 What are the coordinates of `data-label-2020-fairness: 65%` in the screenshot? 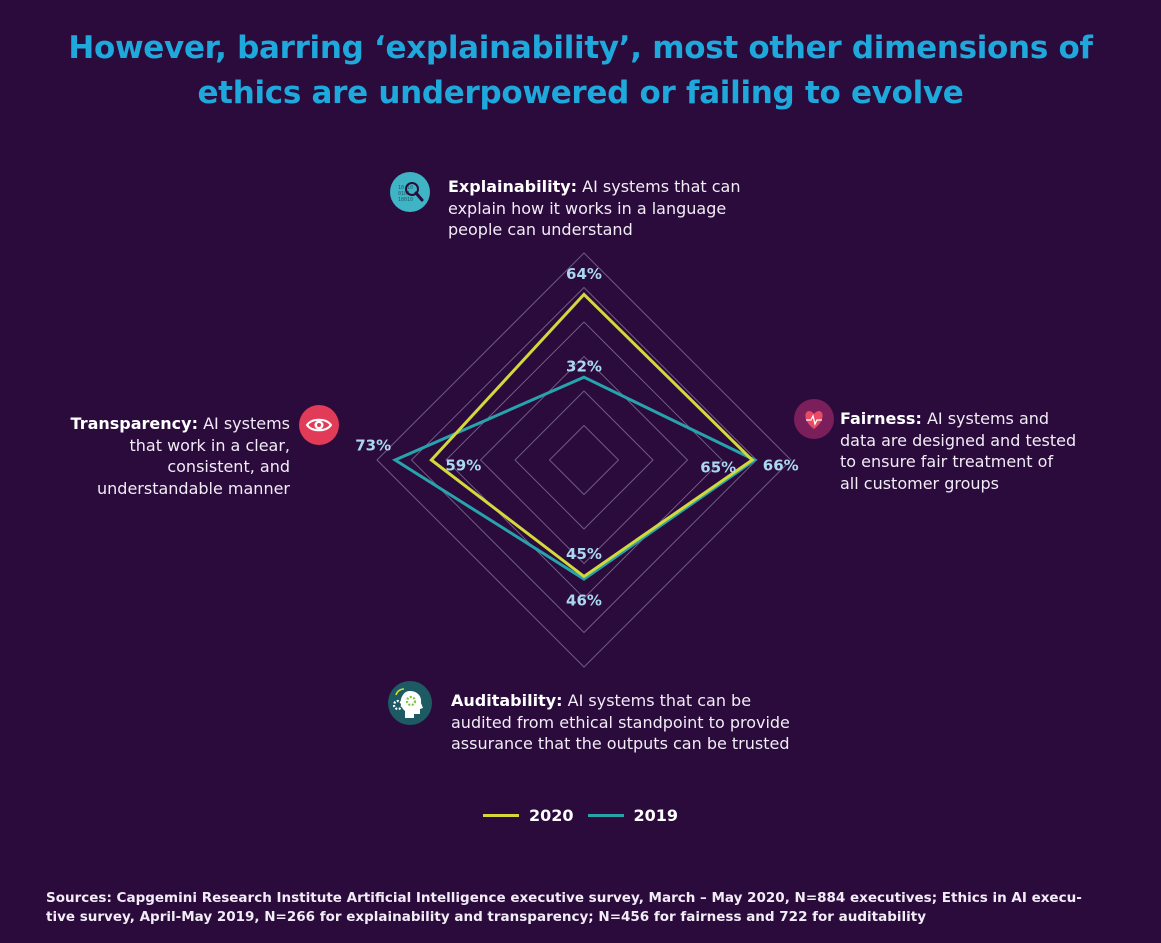 It's located at (718, 468).